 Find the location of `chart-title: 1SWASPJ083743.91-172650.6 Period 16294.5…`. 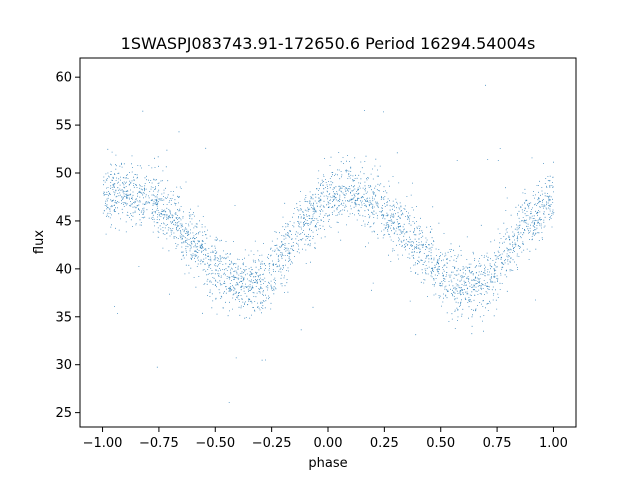

chart-title: 1SWASPJ083743.91-172650.6 Period 16294.5… is located at coordinates (328, 43).